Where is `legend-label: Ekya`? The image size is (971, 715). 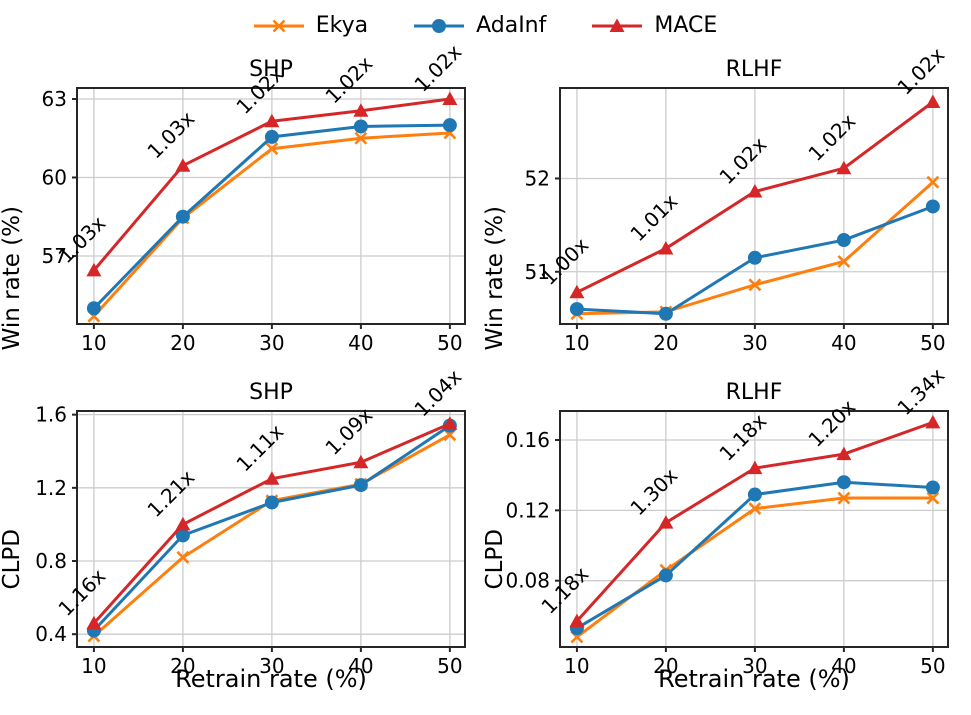
legend-label: Ekya is located at coordinates (342, 25).